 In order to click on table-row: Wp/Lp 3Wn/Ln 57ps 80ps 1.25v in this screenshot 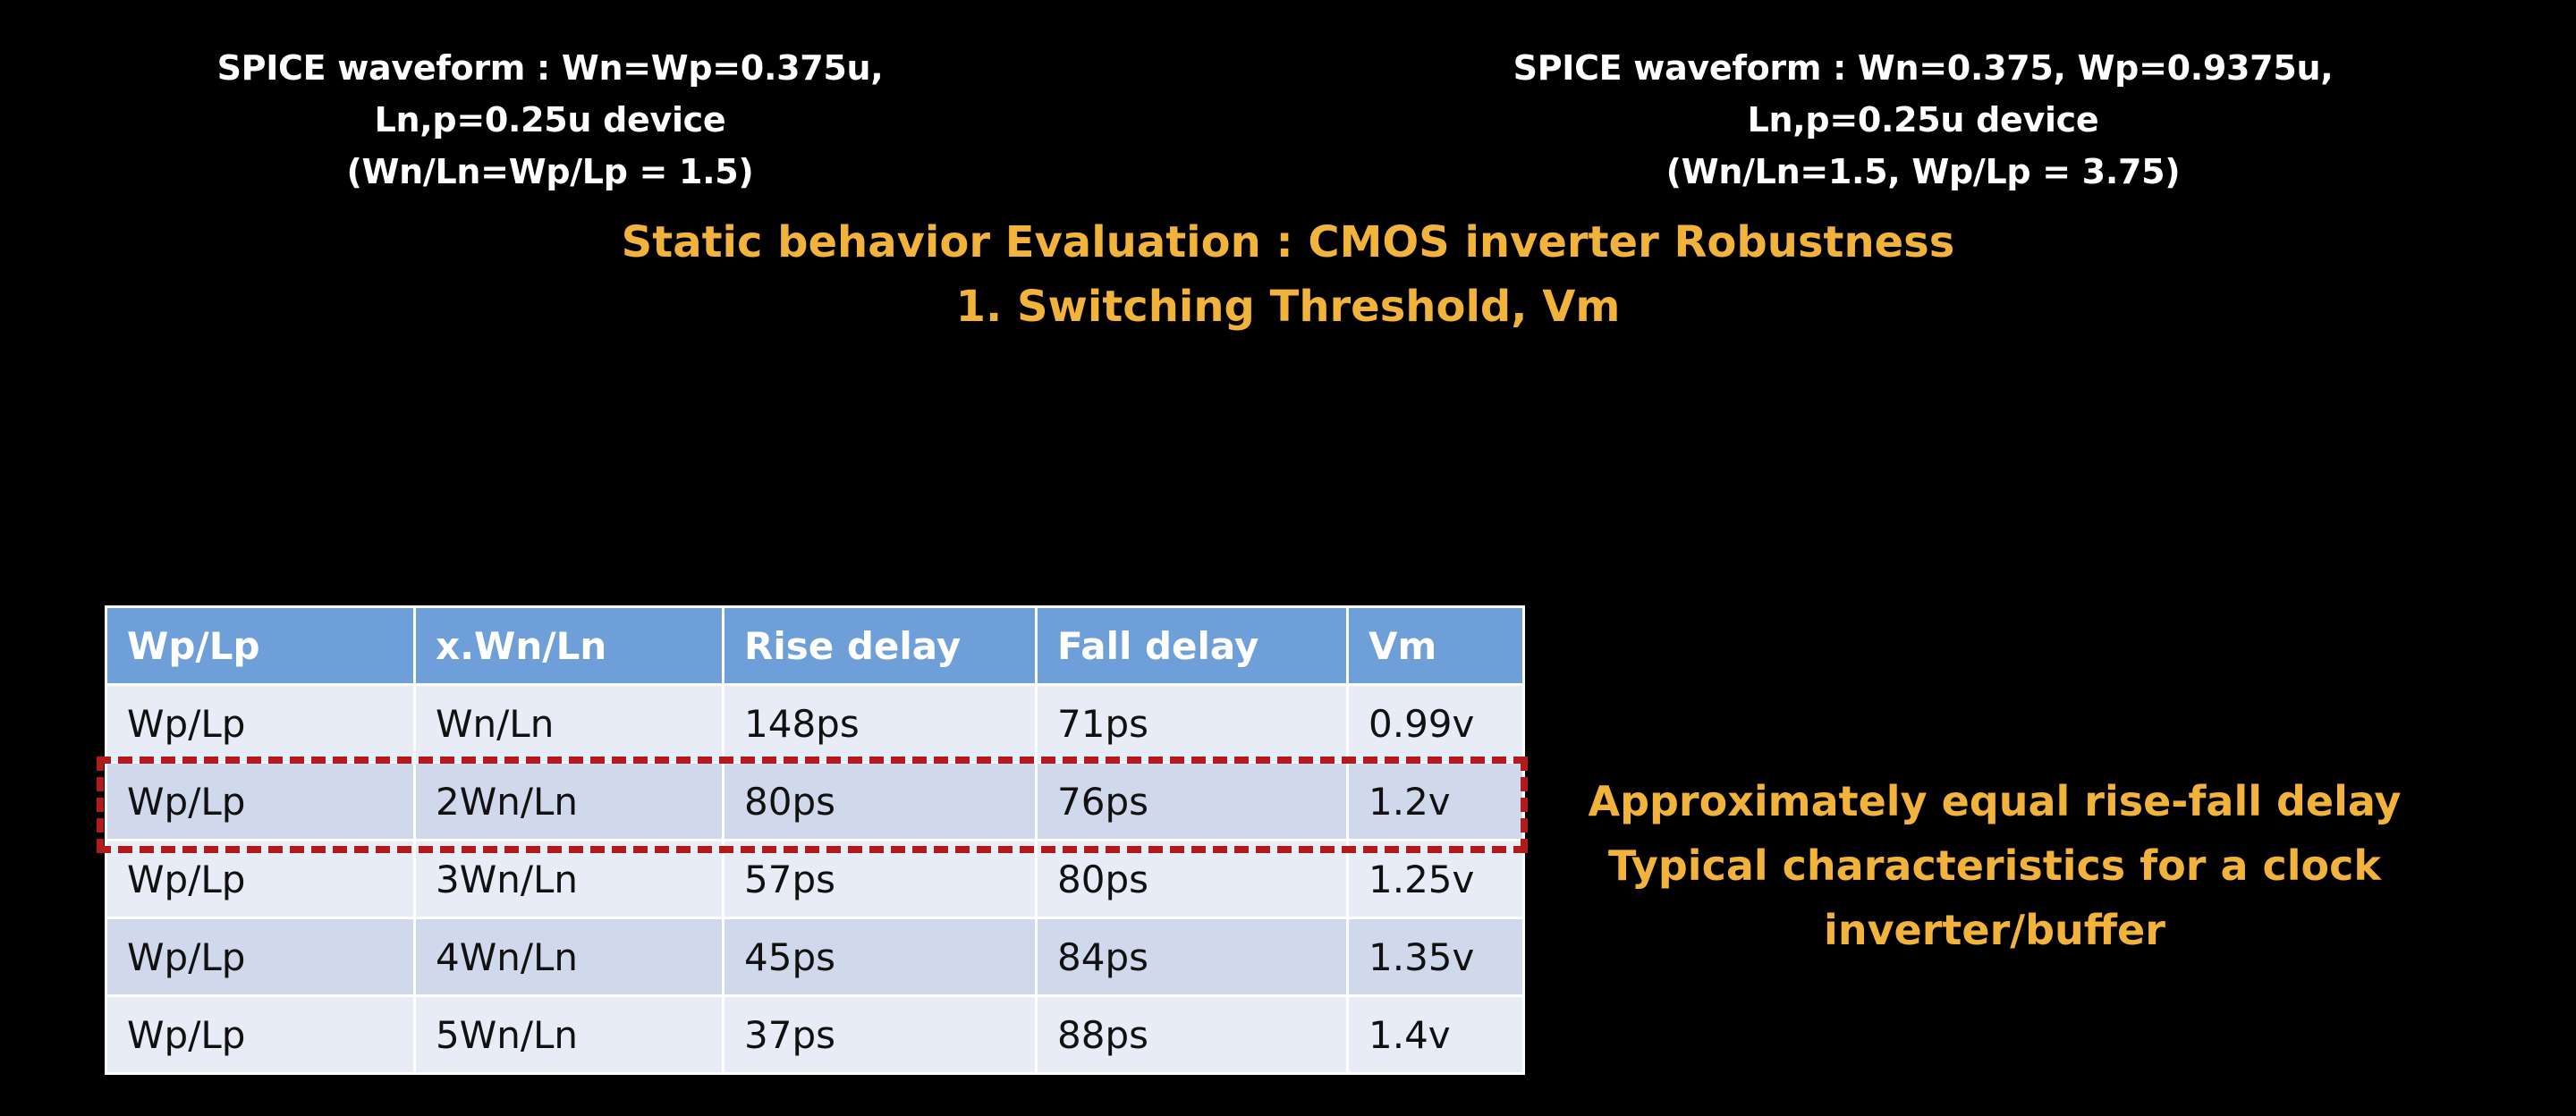, I will do `click(815, 879)`.